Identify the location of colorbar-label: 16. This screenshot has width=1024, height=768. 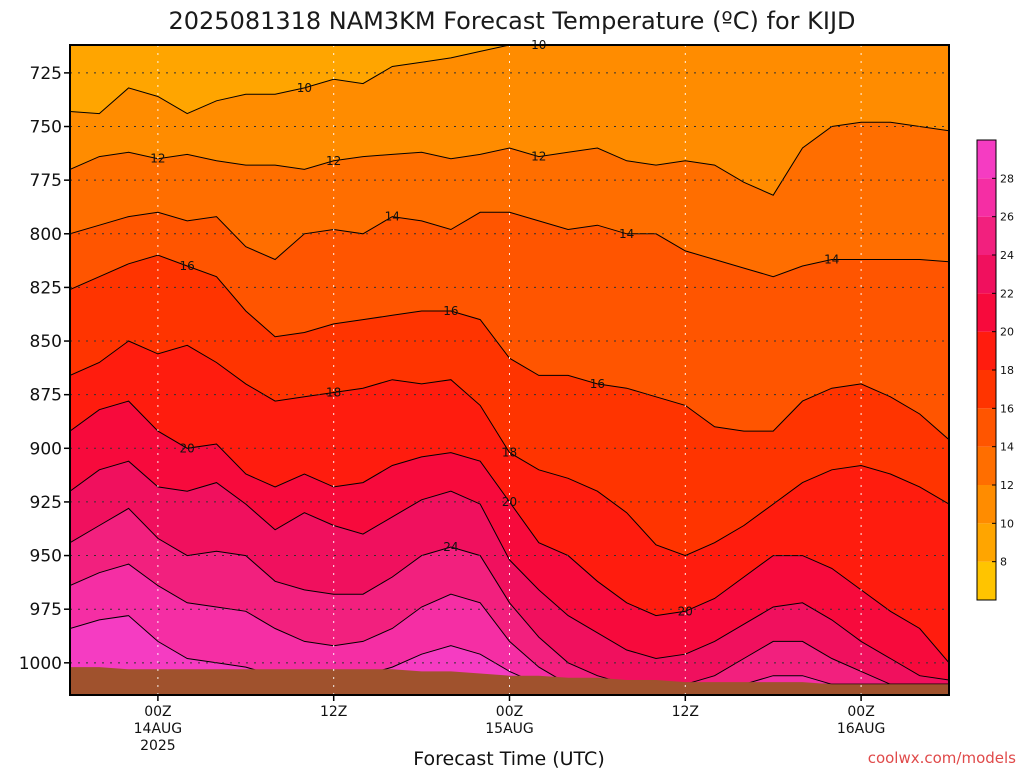
(1007, 408).